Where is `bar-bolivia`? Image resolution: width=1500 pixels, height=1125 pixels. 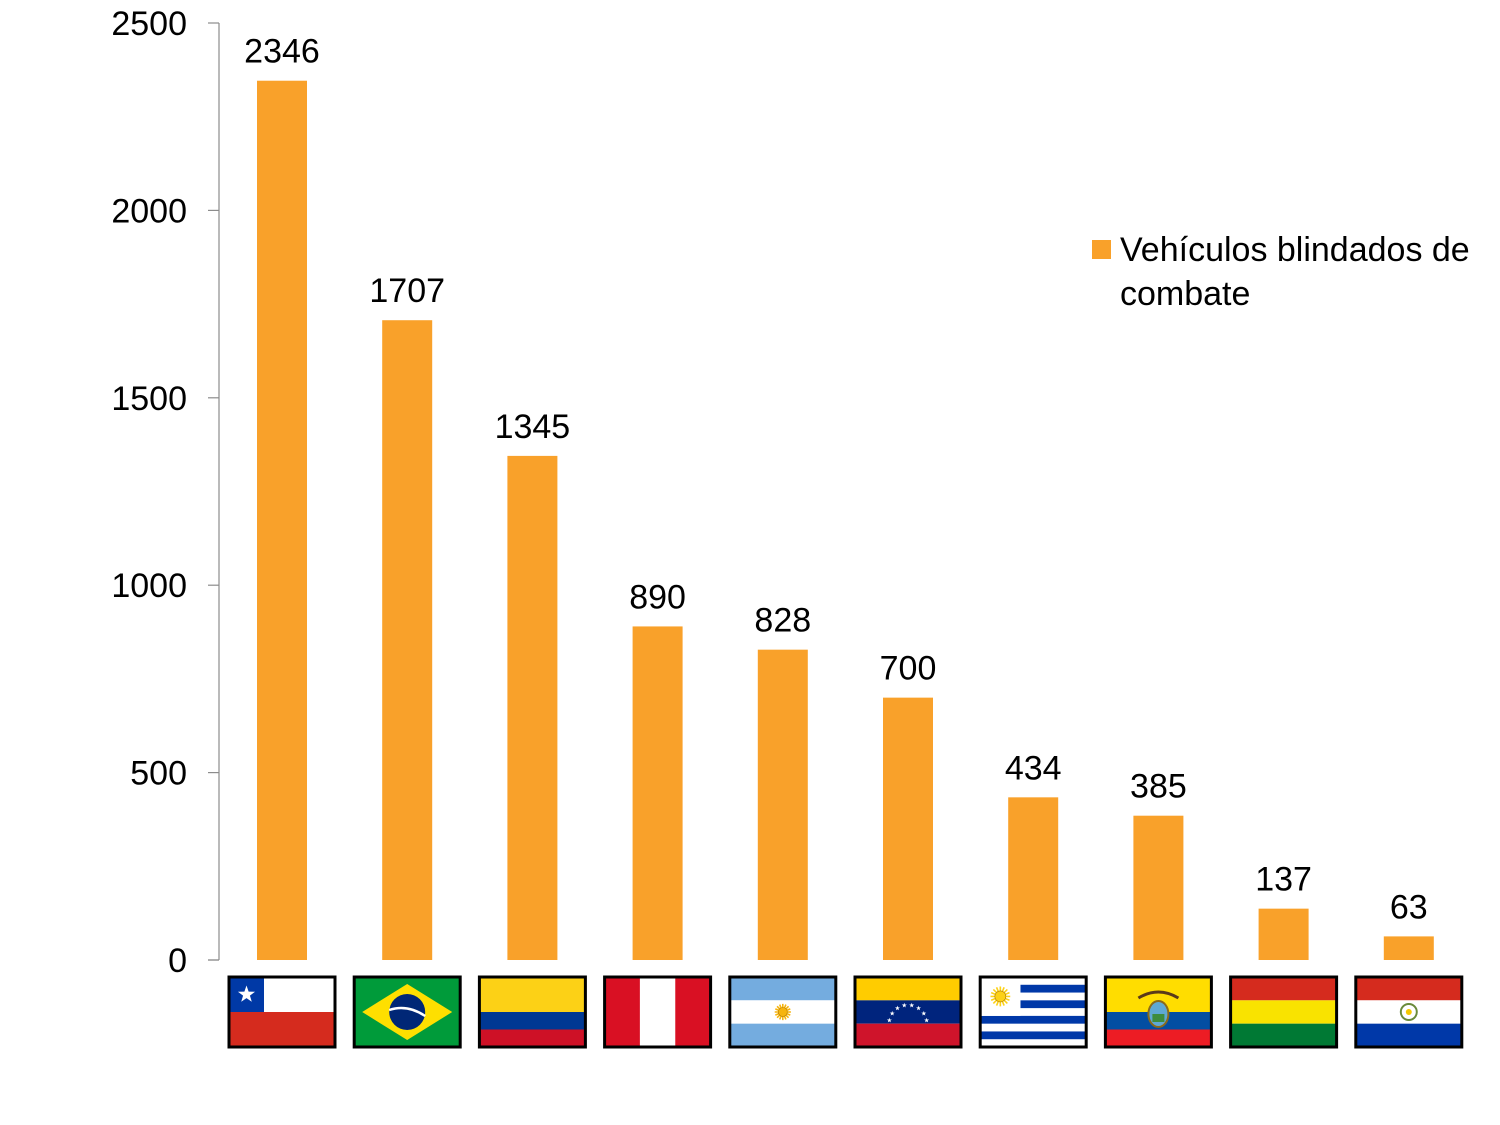 bar-bolivia is located at coordinates (1283, 934).